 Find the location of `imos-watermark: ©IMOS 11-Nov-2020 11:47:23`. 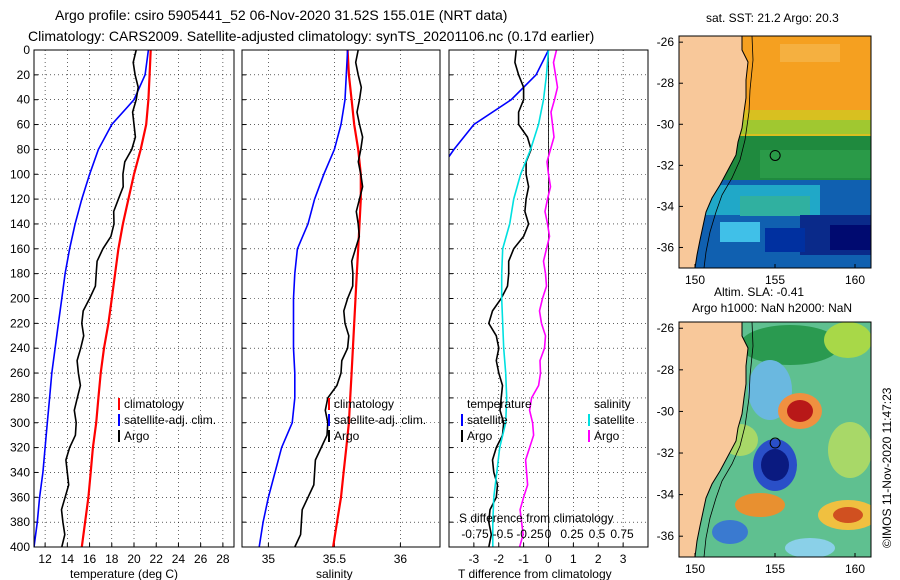

imos-watermark: ©IMOS 11-Nov-2020 11:47:23 is located at coordinates (887, 467).